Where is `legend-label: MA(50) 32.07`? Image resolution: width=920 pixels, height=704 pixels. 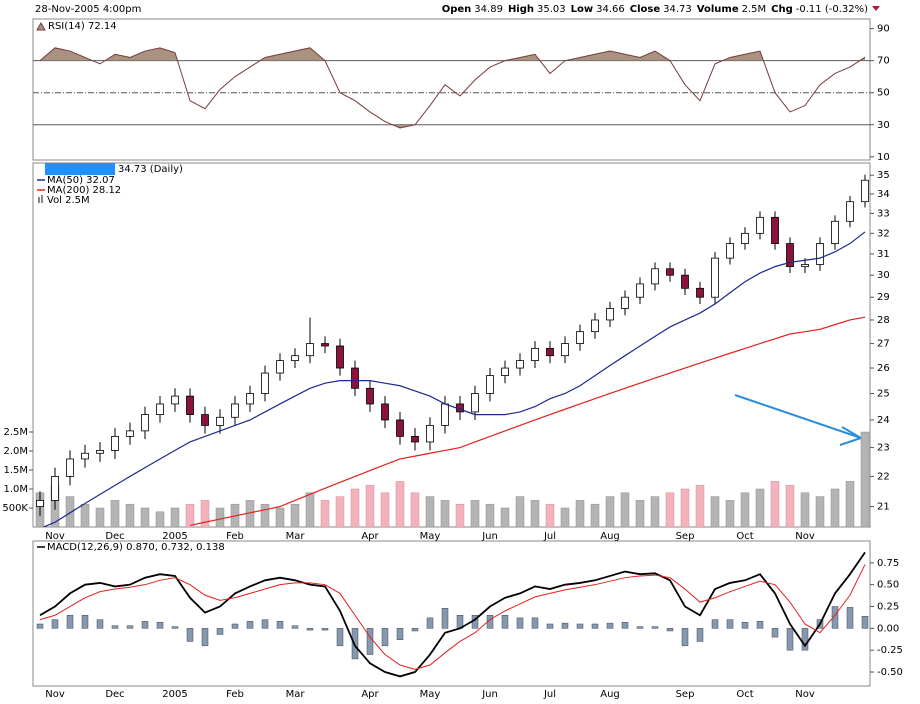
legend-label: MA(50) 32.07 is located at coordinates (81, 180).